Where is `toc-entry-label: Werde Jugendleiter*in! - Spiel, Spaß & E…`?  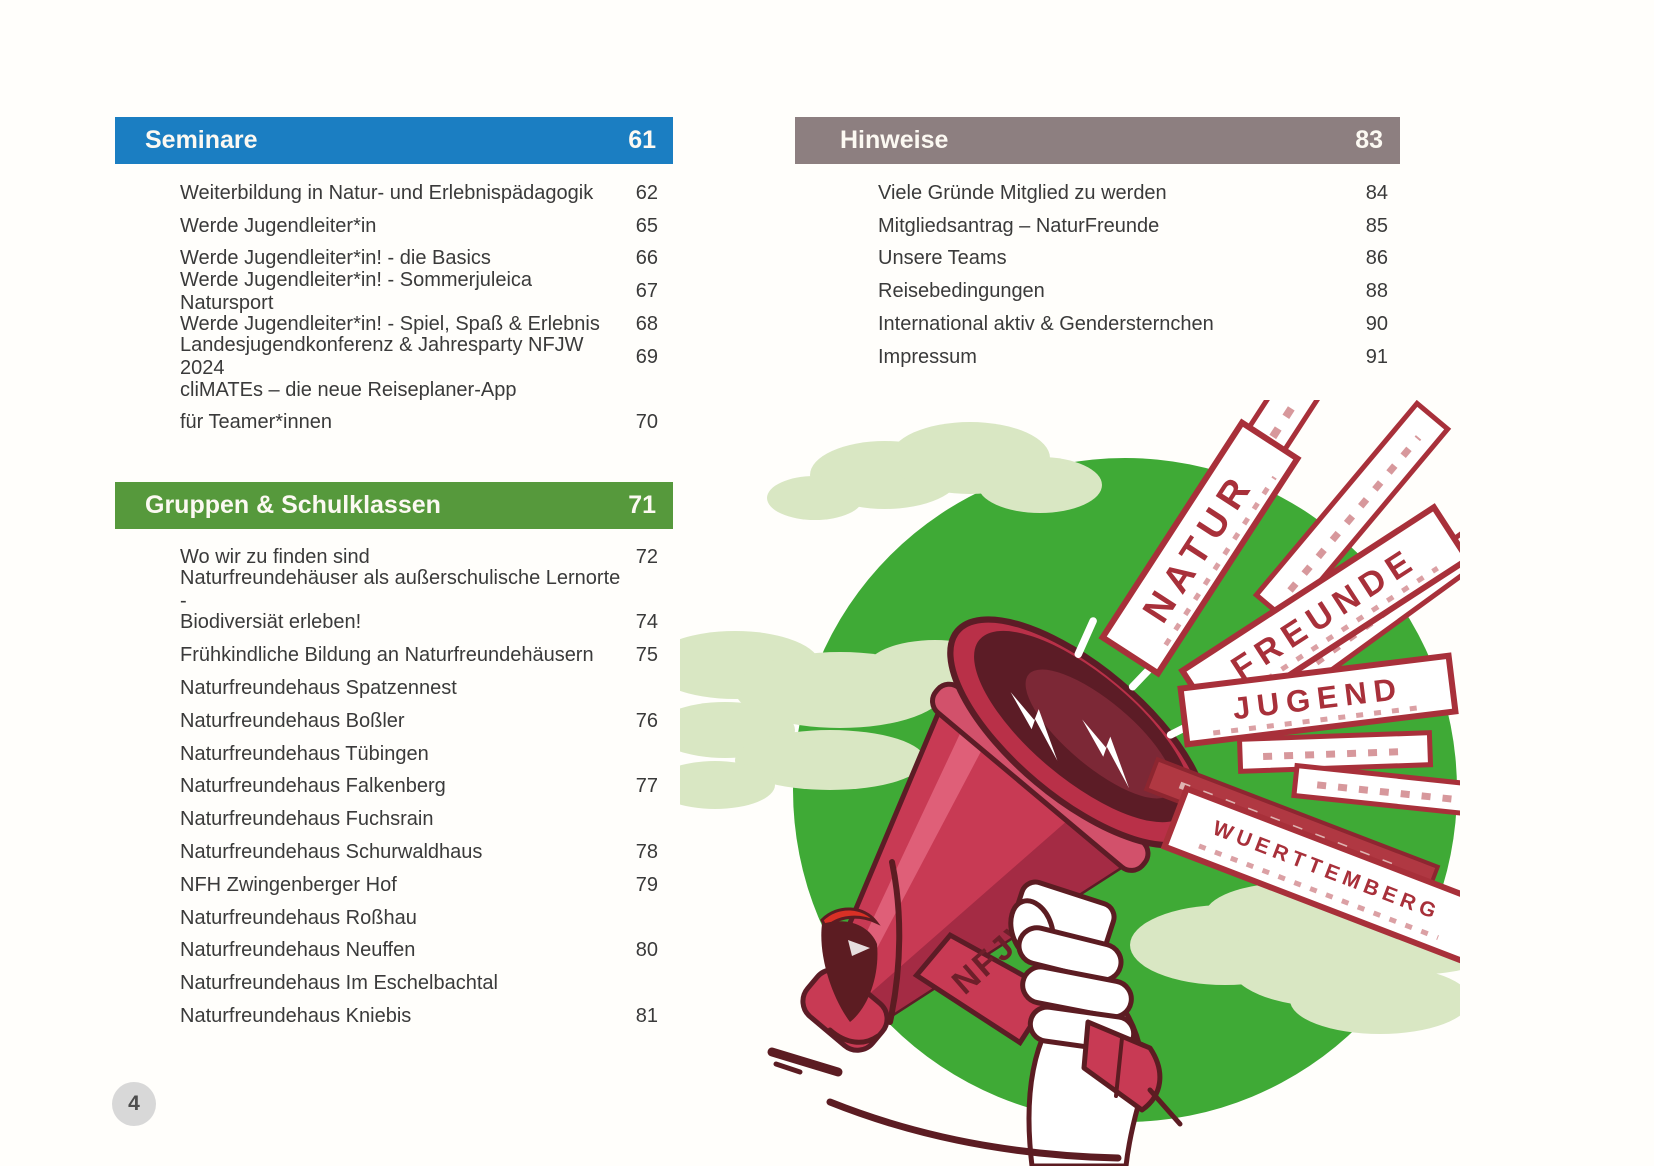
toc-entry-label: Werde Jugendleiter*in! - Spiel, Spaß & E… is located at coordinates (390, 324).